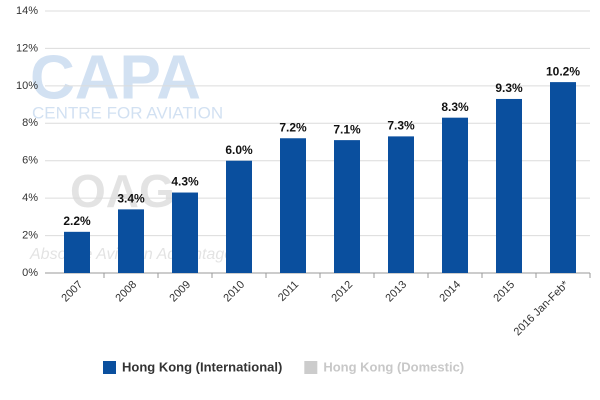  I want to click on watermark: CAPA, so click(115, 77).